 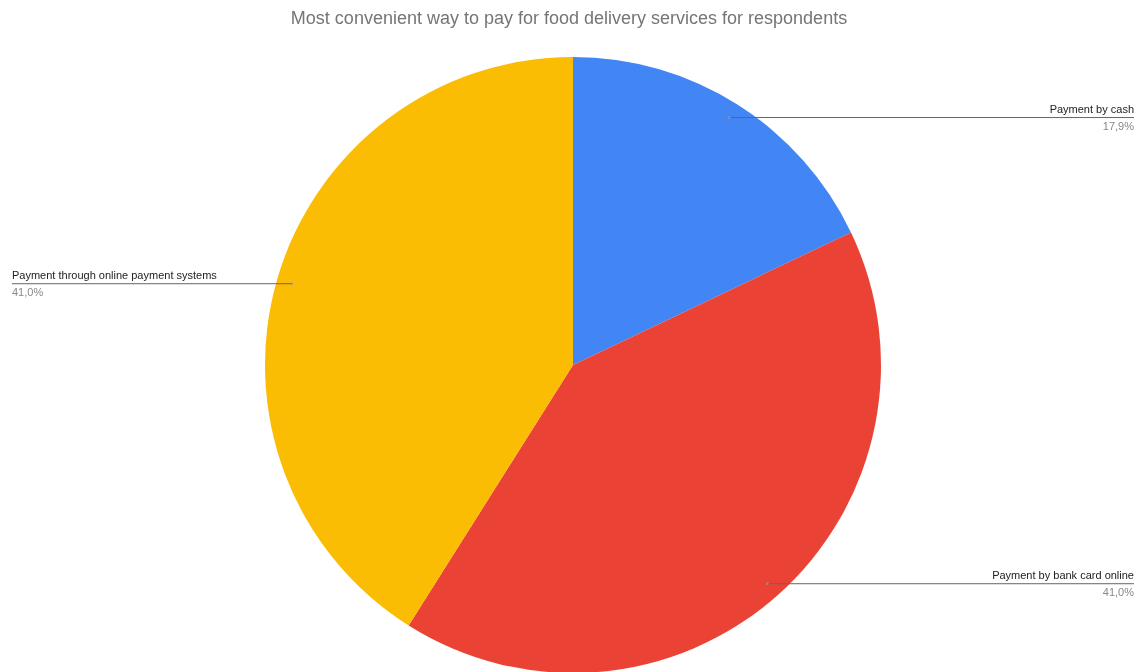 What do you see at coordinates (115, 274) in the screenshot?
I see `slice-label: Payment through online payment systems` at bounding box center [115, 274].